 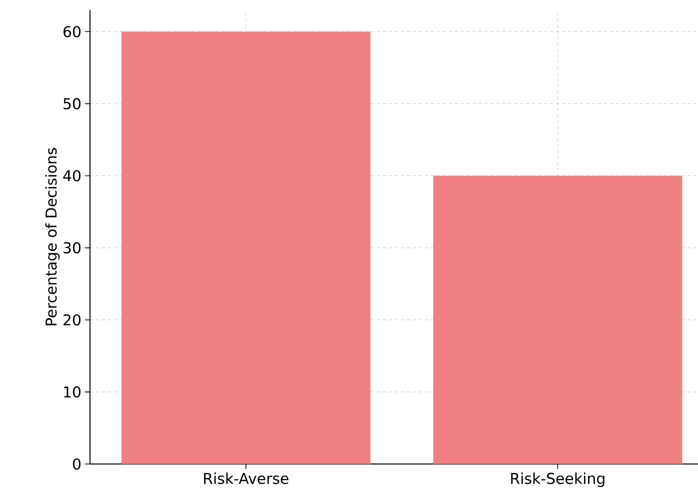 I want to click on y-tick-label: 50, so click(x=72, y=104).